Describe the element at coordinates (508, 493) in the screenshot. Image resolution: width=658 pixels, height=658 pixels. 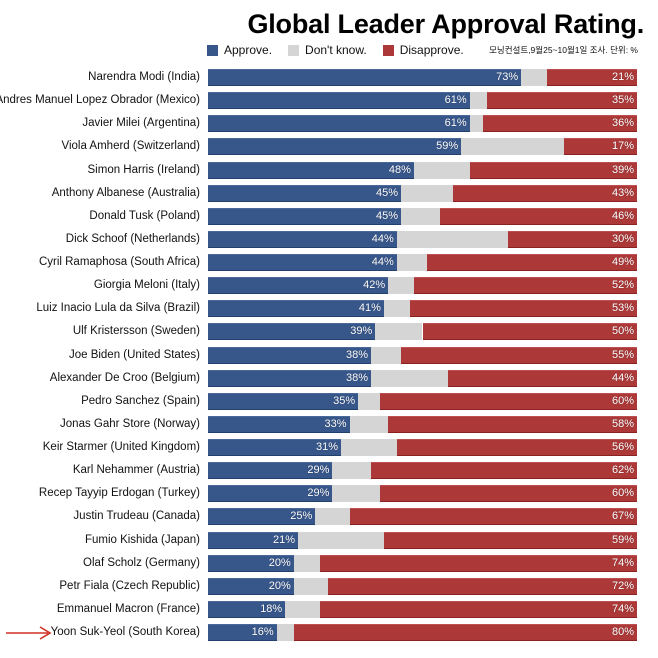
I see `bar-disapprove-recep-tayyip-erdogan-turkey` at that location.